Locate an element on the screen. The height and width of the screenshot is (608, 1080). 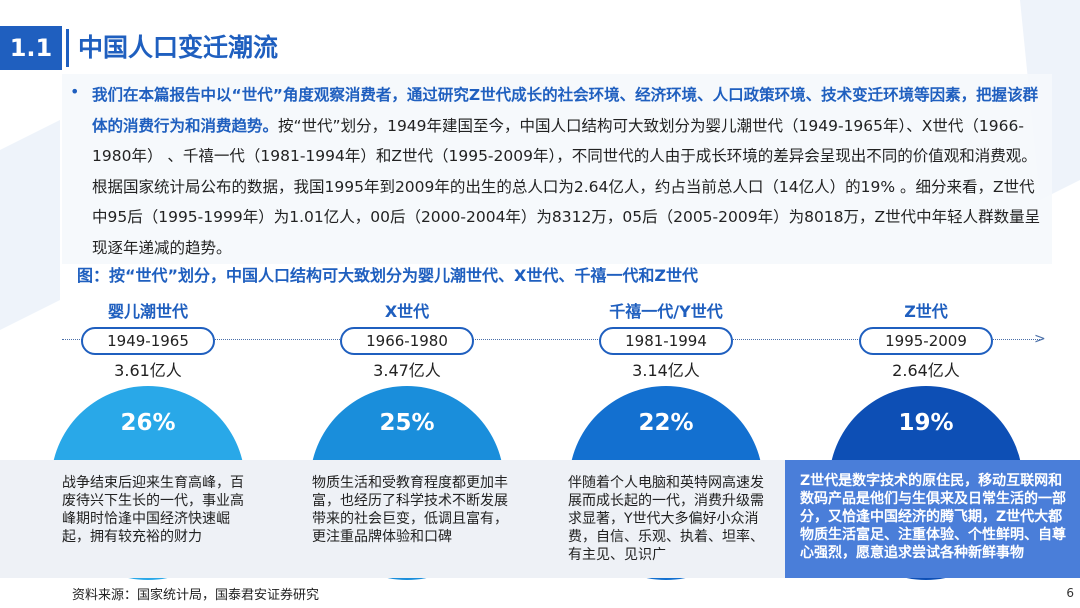
generation-title: 婴儿潮世代 is located at coordinates (147, 311).